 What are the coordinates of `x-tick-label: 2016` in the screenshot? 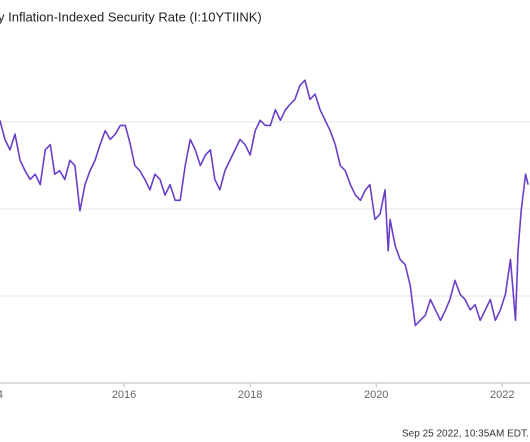 It's located at (124, 395).